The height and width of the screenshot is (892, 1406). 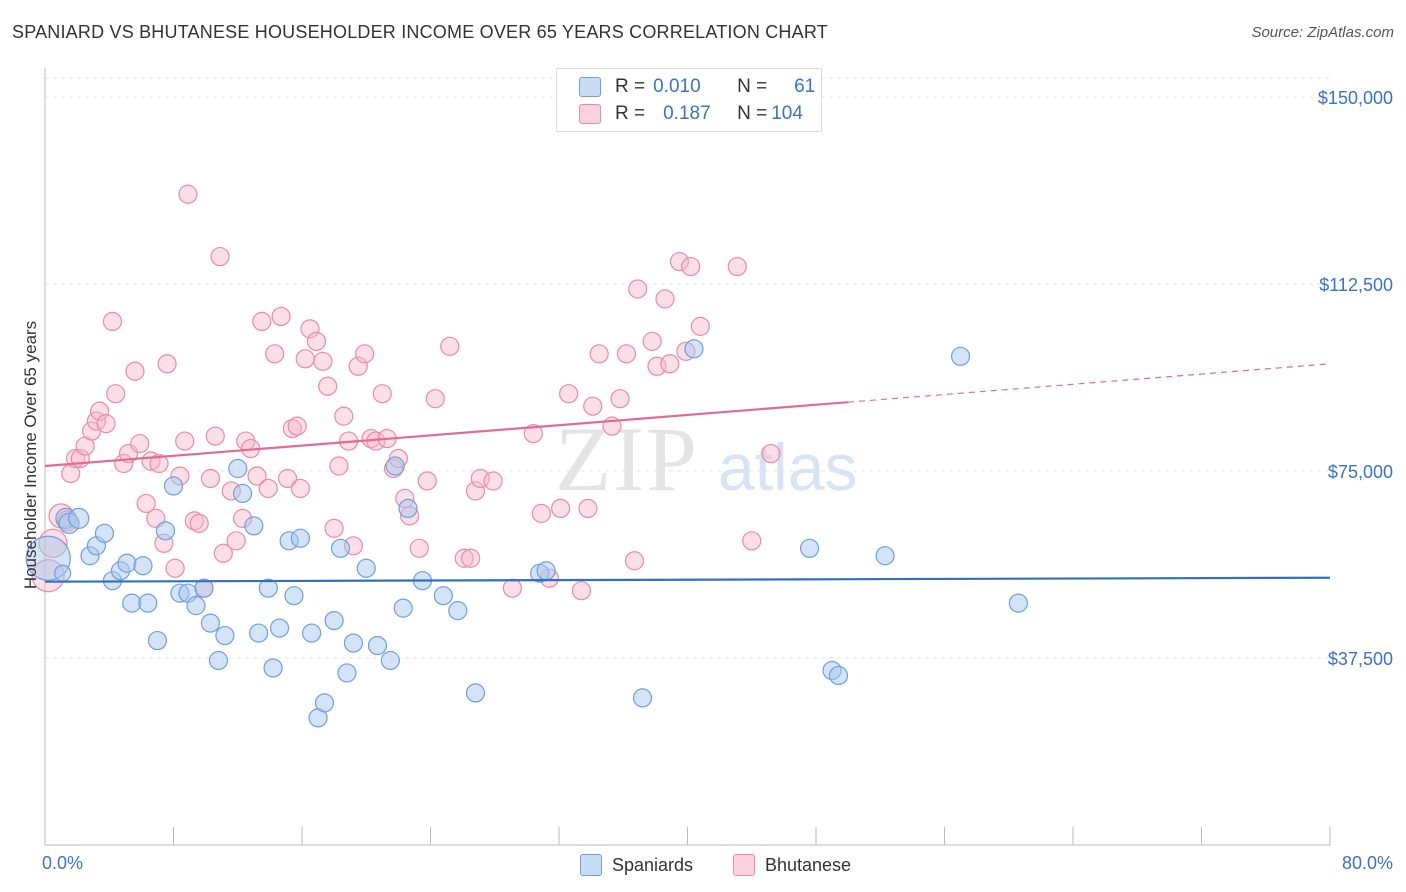 What do you see at coordinates (630, 113) in the screenshot?
I see `legend-r-label: R =` at bounding box center [630, 113].